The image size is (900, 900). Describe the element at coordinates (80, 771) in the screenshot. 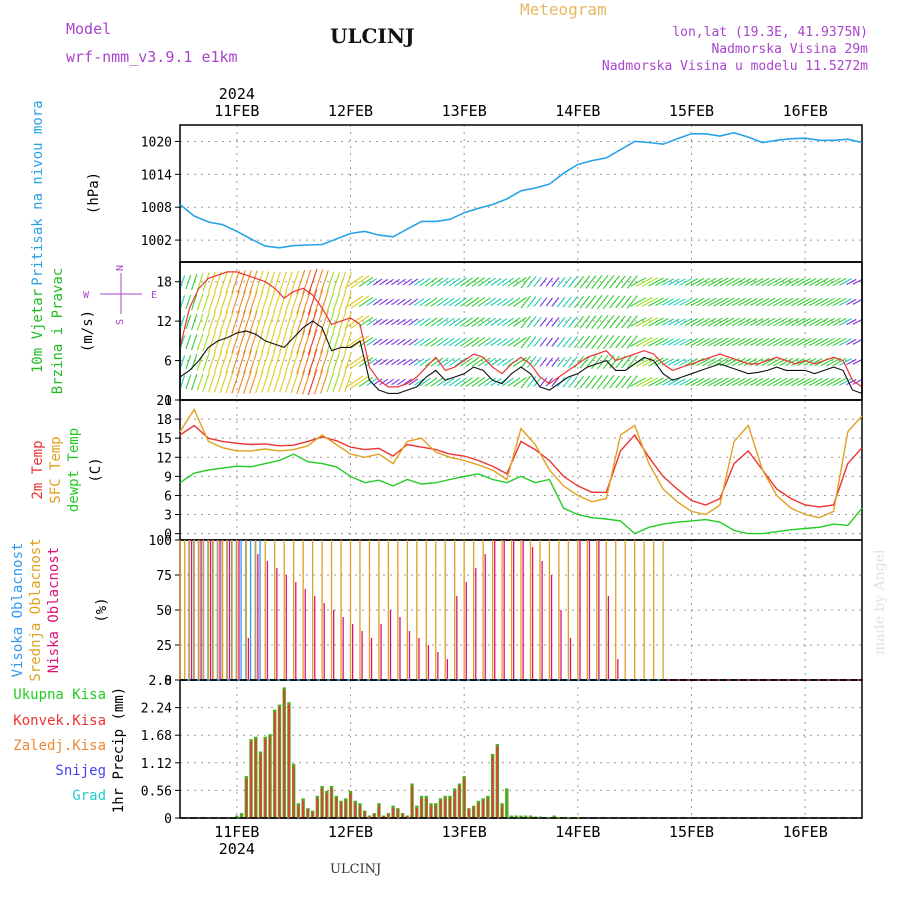

I see `precip-legend-item: Snijeg` at that location.